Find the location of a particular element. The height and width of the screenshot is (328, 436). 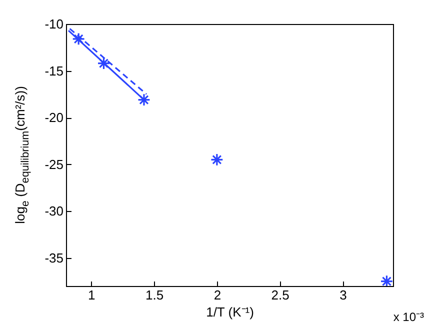

y-tick-label: -15 is located at coordinates (54, 70).